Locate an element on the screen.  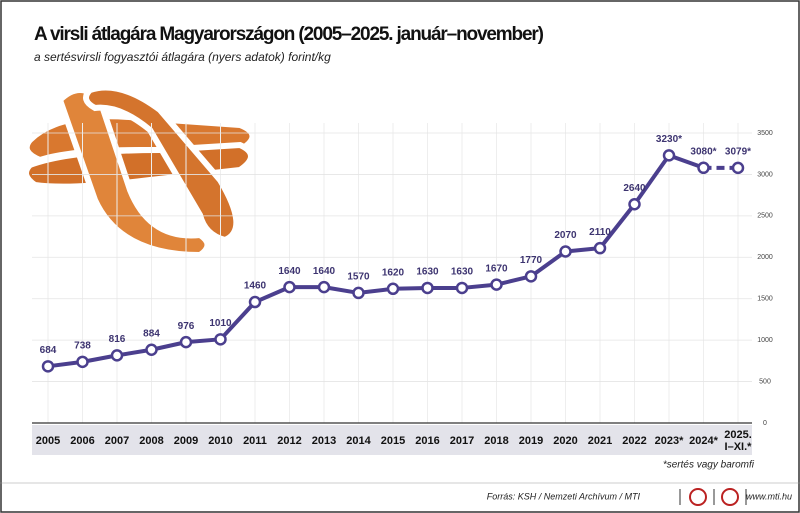
x-tick-label-box: 2025. I–XI.* is located at coordinates (738, 441).